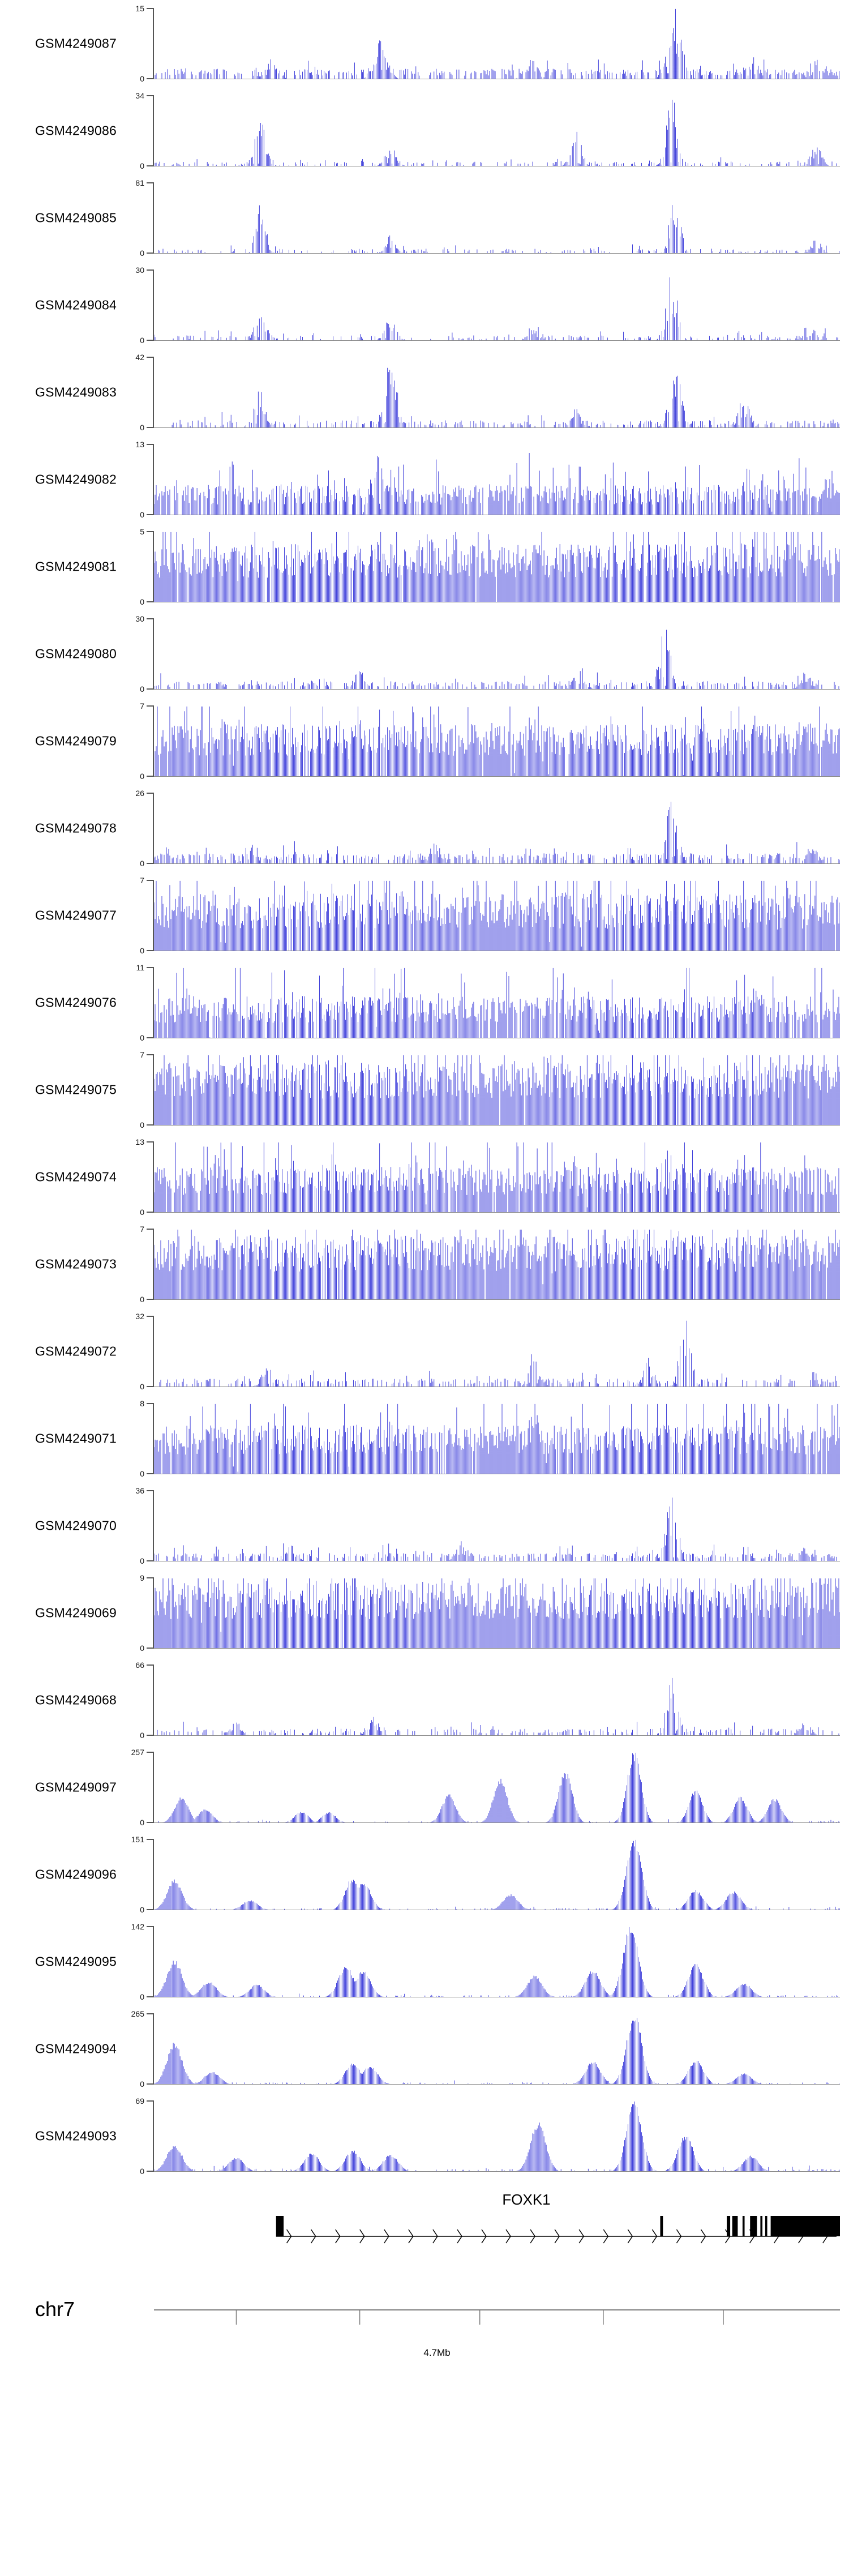 This screenshot has width=849, height=2576. I want to click on coverage-track-row: GSM4249084 30 0, so click(424, 305).